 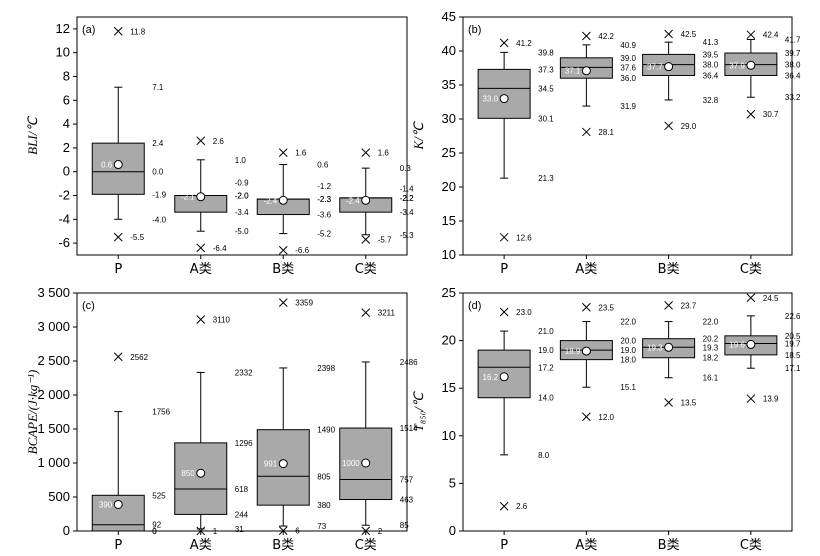 I want to click on median-label: -2.3, so click(x=324, y=199).